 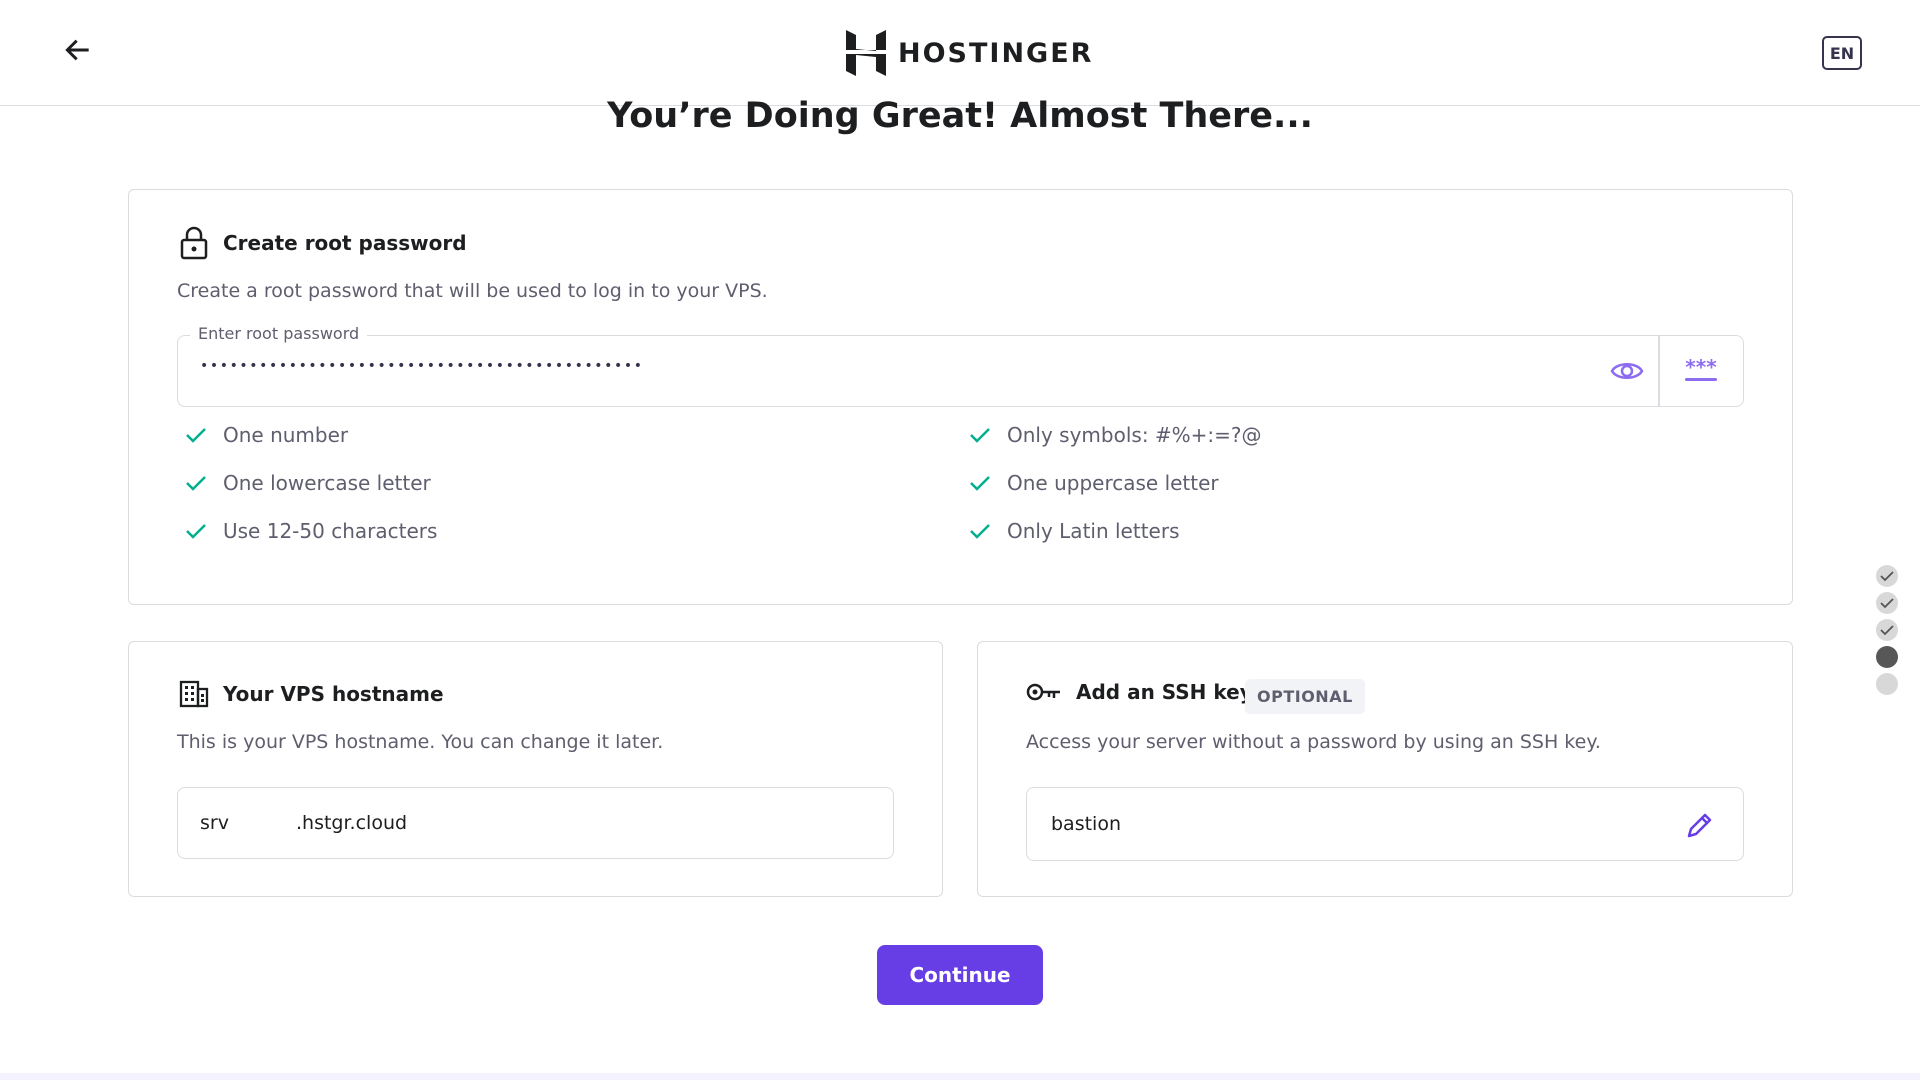 I want to click on brand-name: HOSTINGER, so click(x=996, y=53).